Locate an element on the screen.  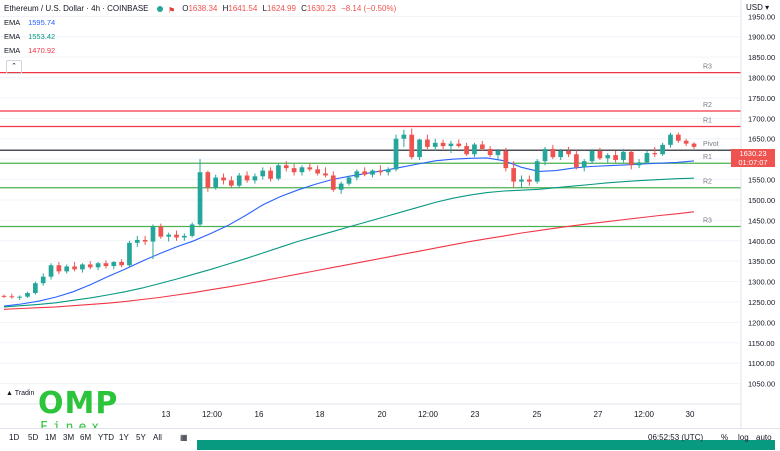
timeframe-5y: 5Y is located at coordinates (141, 437).